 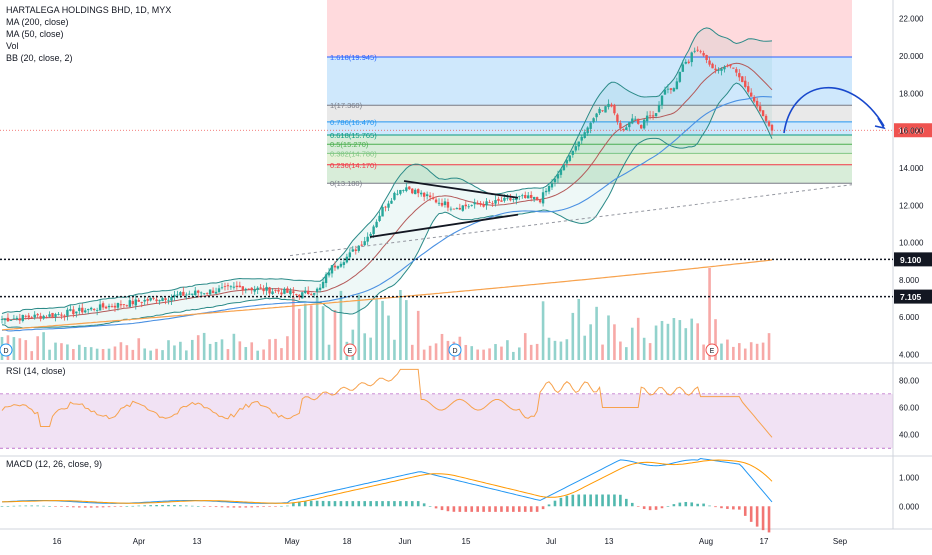 What do you see at coordinates (88, 10) in the screenshot?
I see `legend-symbol: HARTALEGA HOLDINGS BHD, 1D, MYX` at bounding box center [88, 10].